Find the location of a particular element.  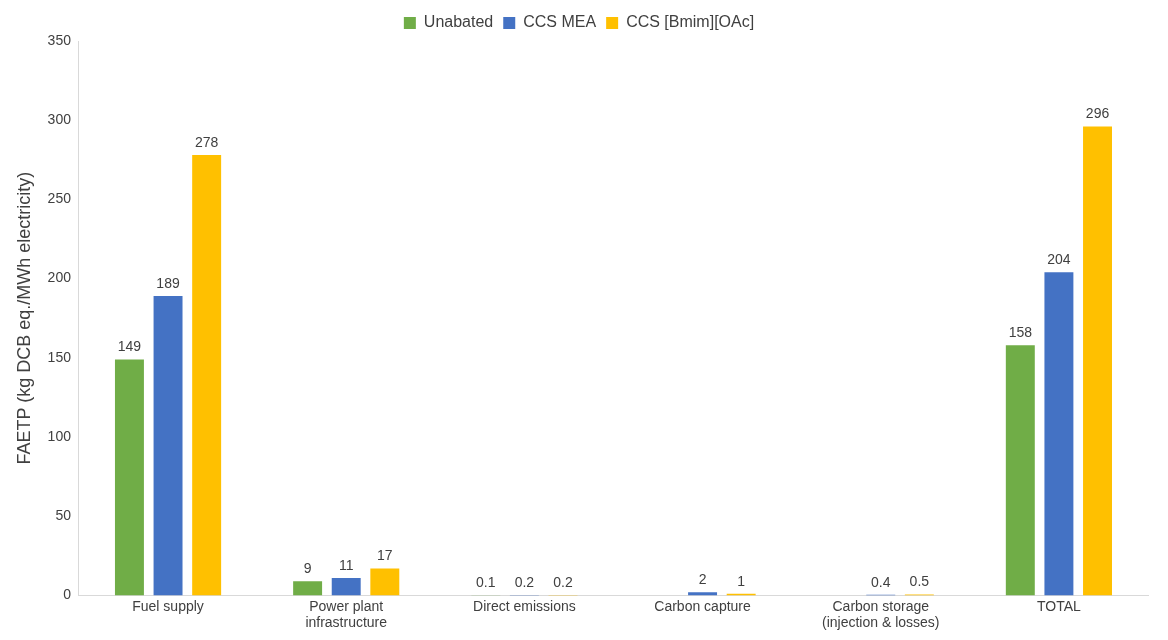

x-tick-label: Fuel supply is located at coordinates (168, 605).